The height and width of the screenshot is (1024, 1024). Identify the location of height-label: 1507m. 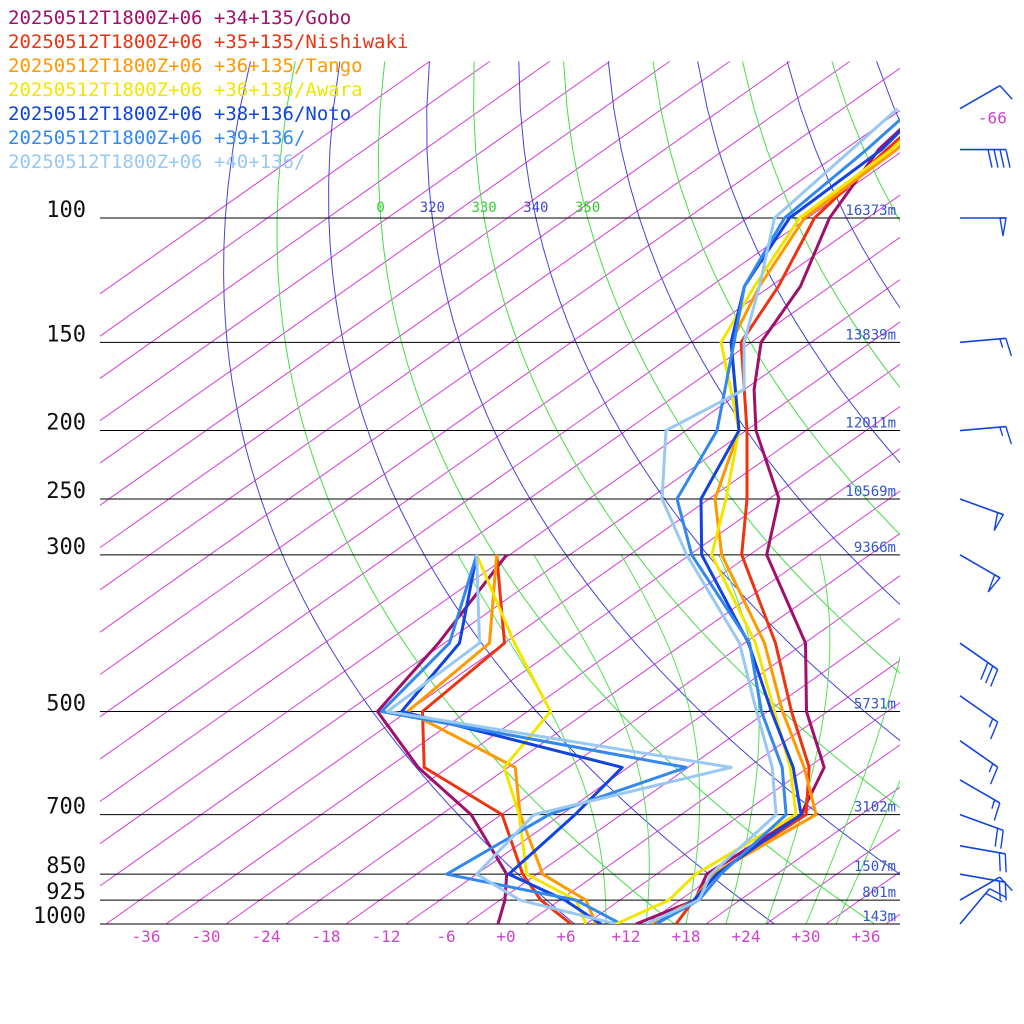
(875, 867).